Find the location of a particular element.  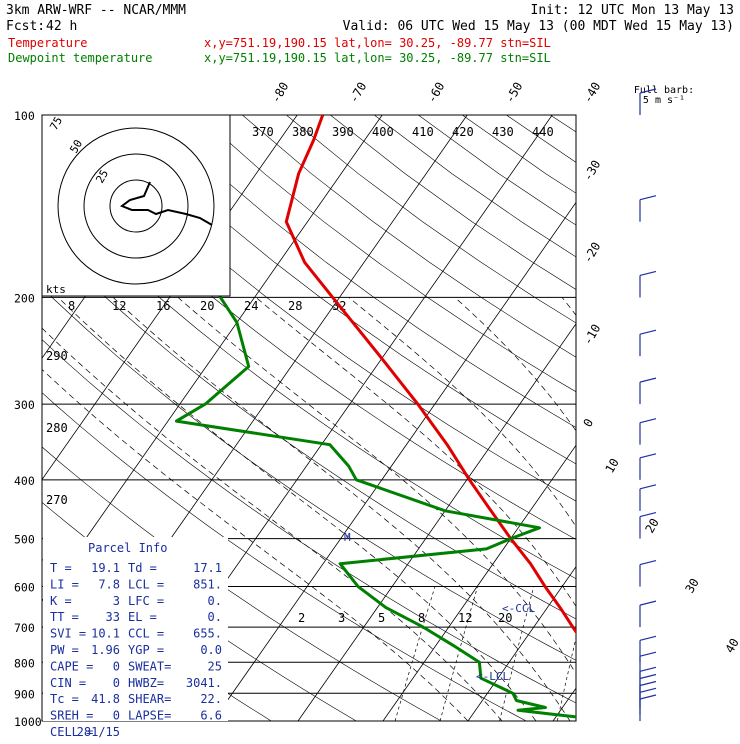

pressure-tick-label: 900 is located at coordinates (24, 694).